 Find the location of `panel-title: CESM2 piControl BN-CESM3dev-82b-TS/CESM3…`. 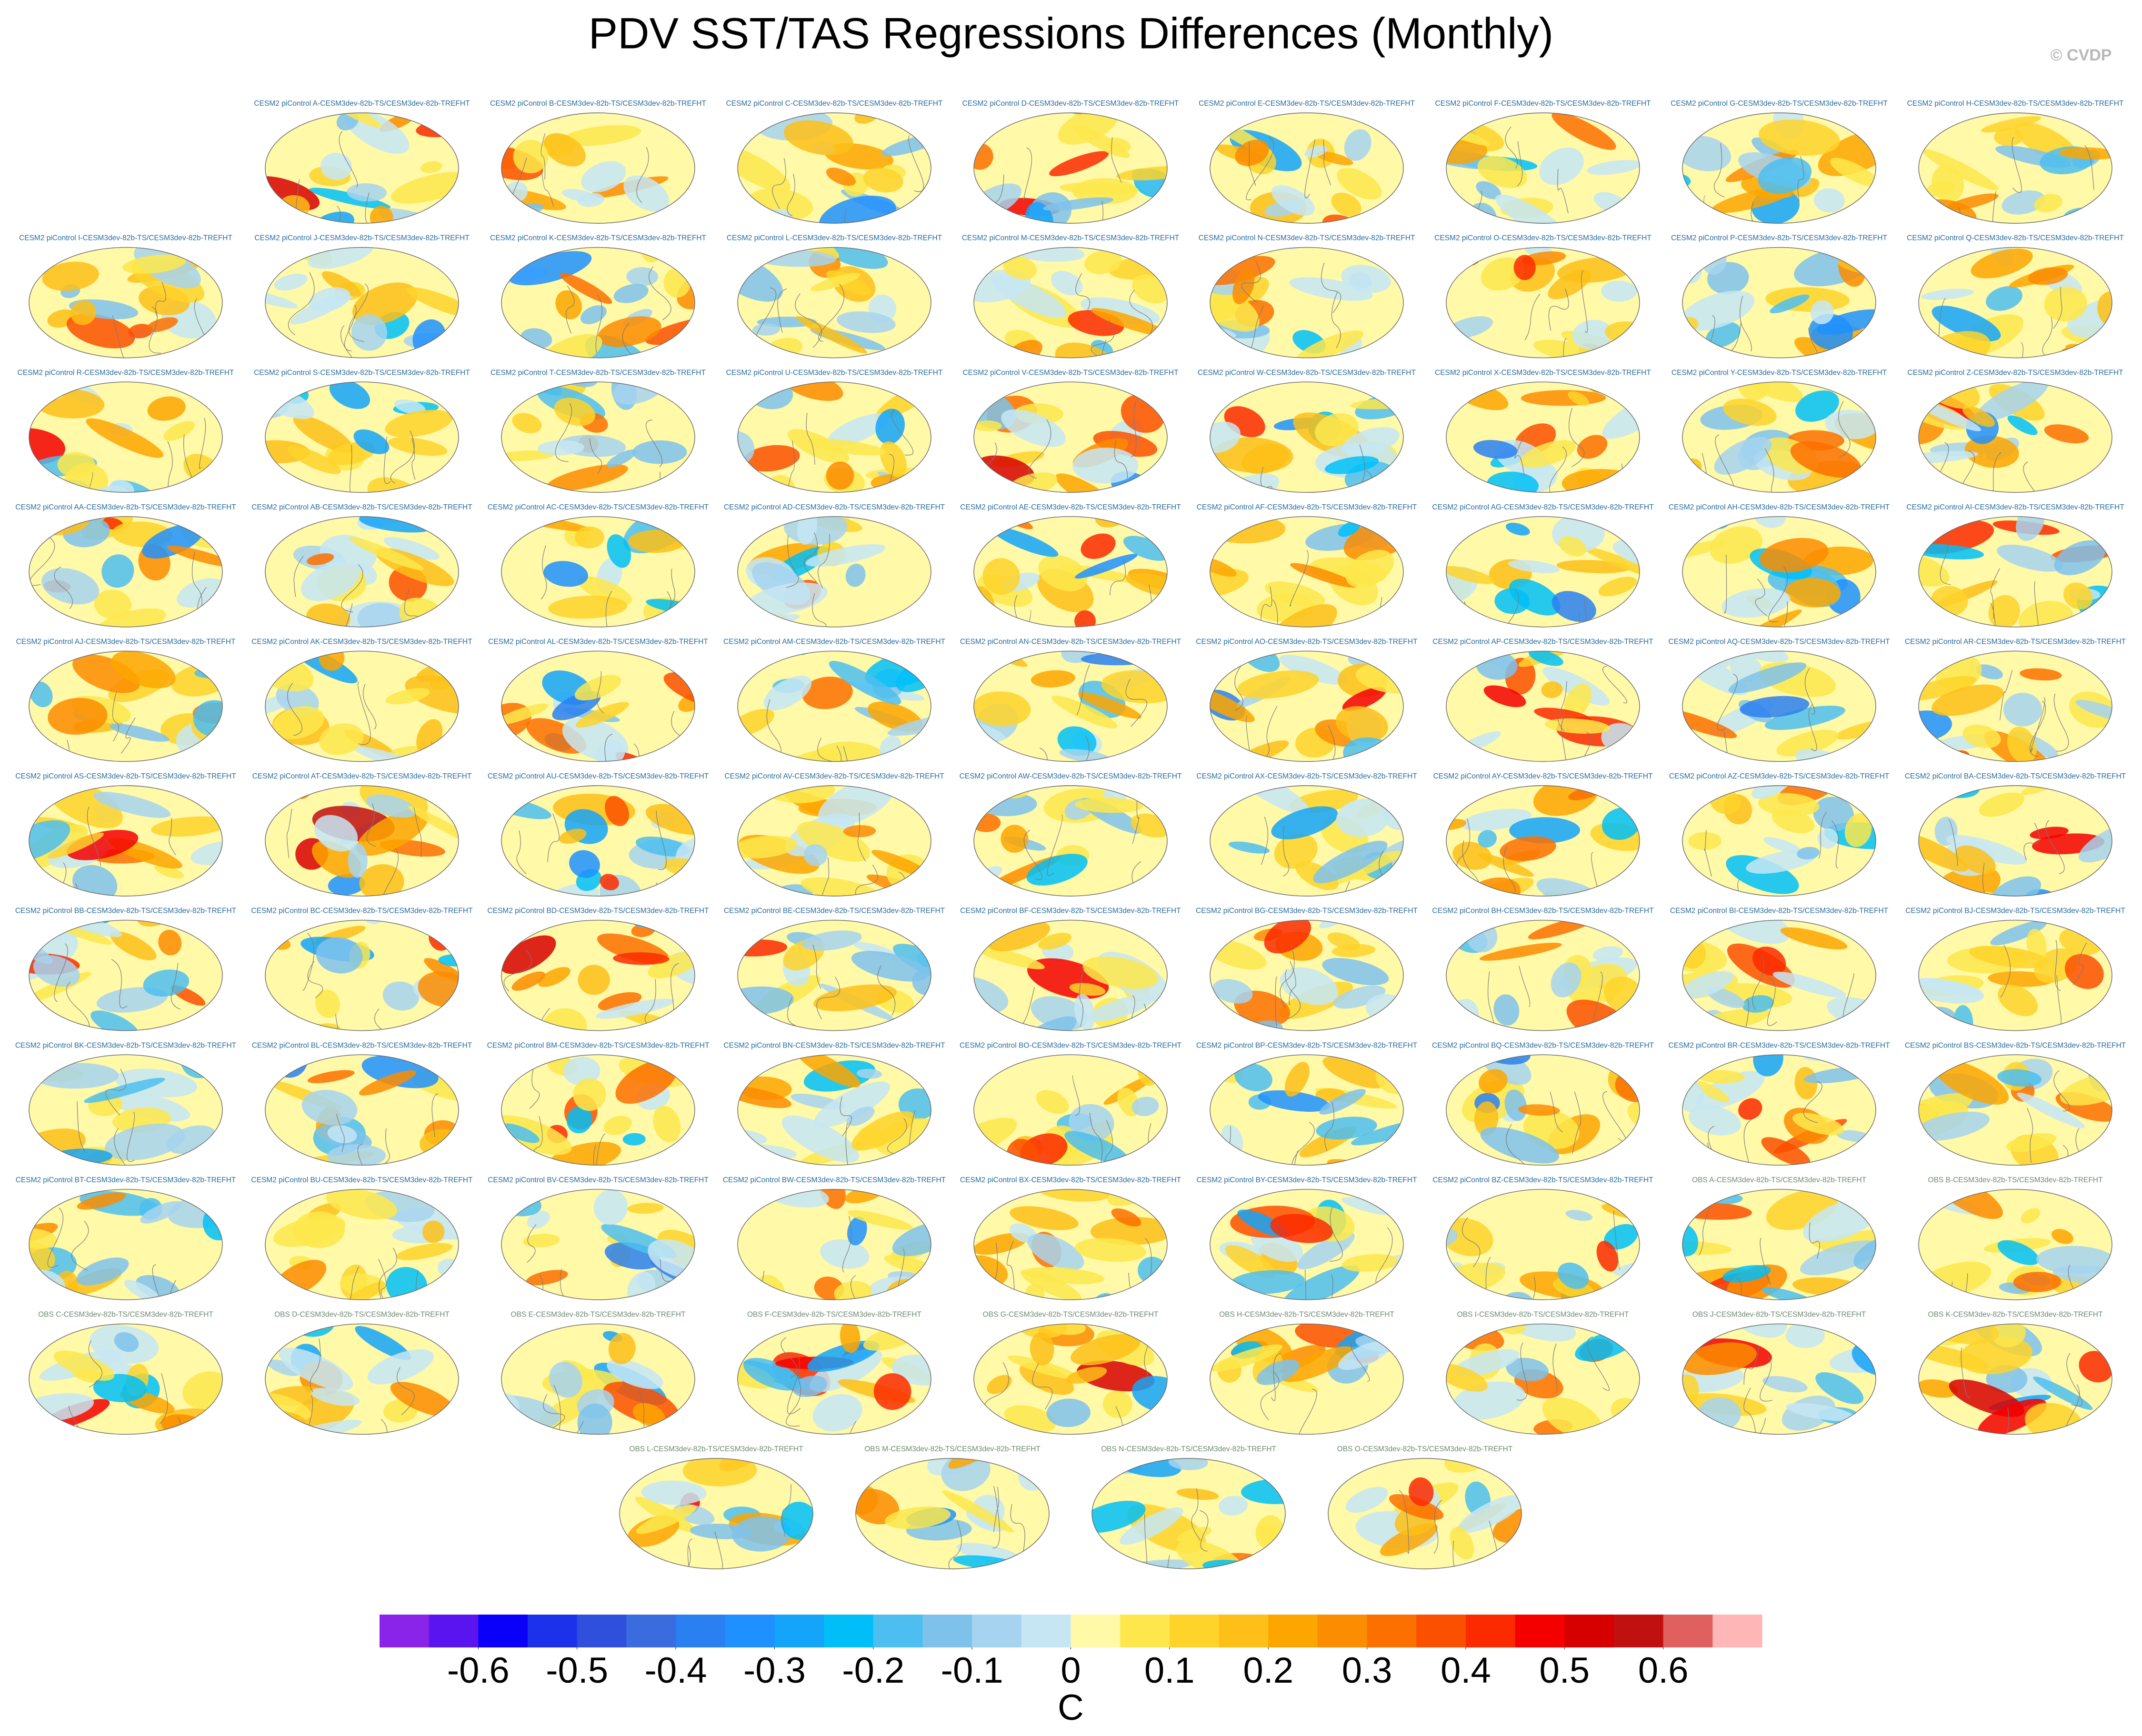

panel-title: CESM2 piControl BN-CESM3dev-82b-TS/CESM3… is located at coordinates (834, 1045).